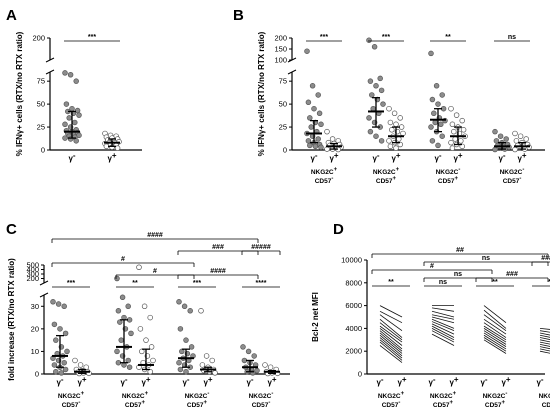 This screenshot has height=419, width=550. I want to click on y-tick-label: 0, so click(43, 150).